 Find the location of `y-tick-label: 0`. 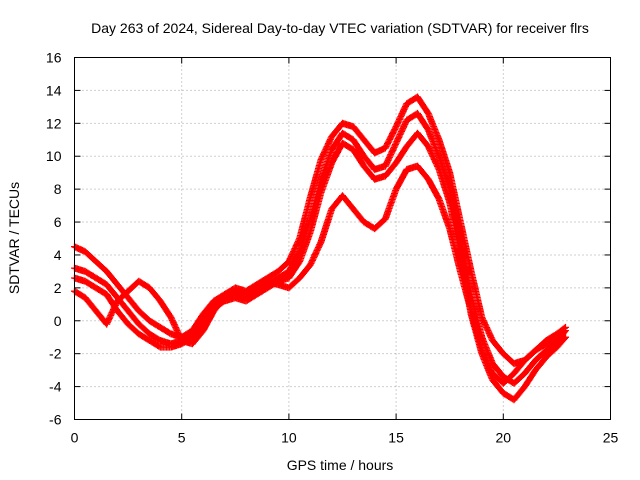

y-tick-label: 0 is located at coordinates (58, 321).